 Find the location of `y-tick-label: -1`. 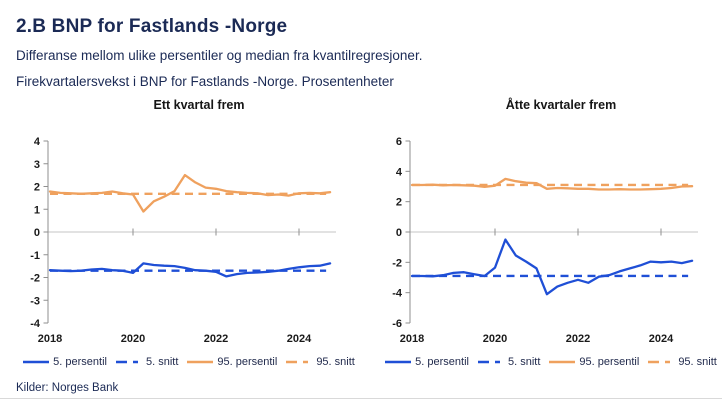

y-tick-label: -1 is located at coordinates (35, 256).